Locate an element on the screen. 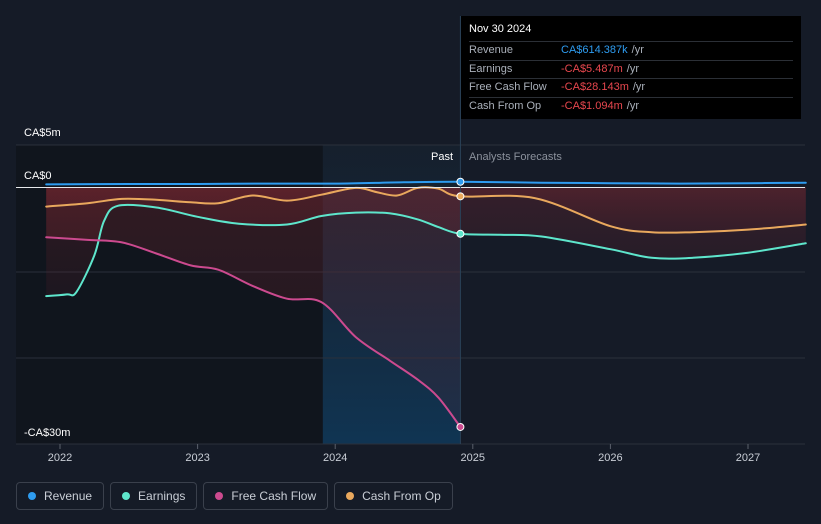 The height and width of the screenshot is (524, 821). legend-item-cash-from-op: Cash From Op is located at coordinates (393, 496).